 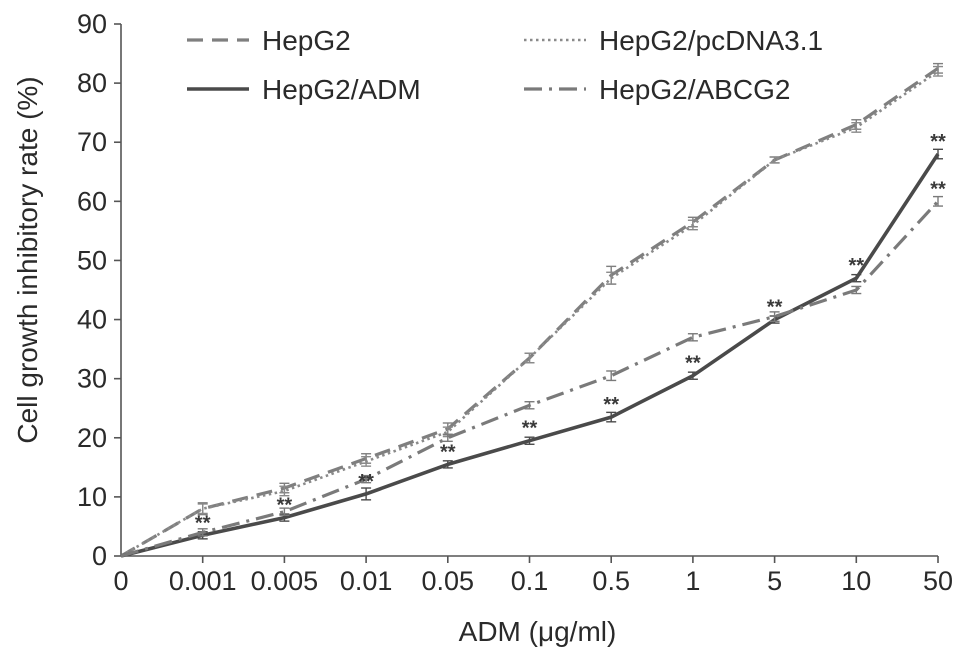 I want to click on y-axis-ticks: 0 10 20 30 40 50 60 70 80 90, so click(x=99, y=290).